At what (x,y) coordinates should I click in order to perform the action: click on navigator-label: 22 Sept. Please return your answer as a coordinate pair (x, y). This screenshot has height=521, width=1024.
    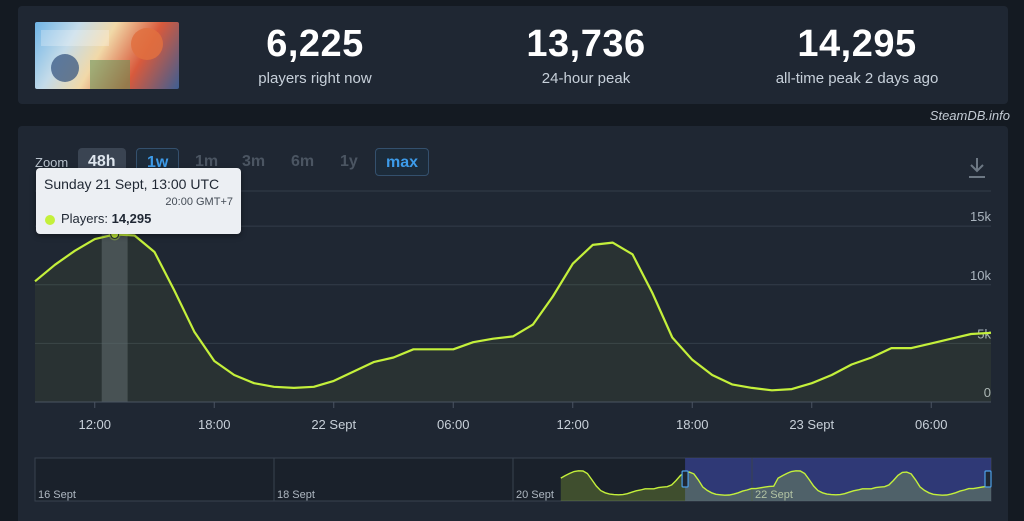
    Looking at the image, I should click on (774, 495).